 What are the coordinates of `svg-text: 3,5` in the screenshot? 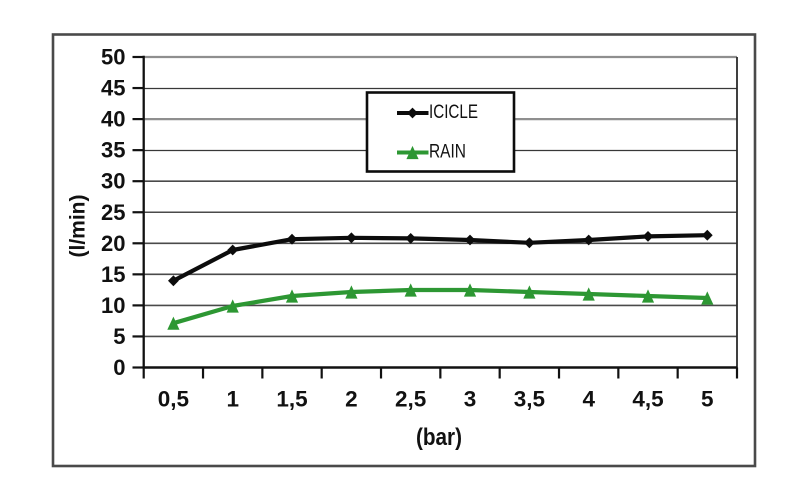 It's located at (529, 399).